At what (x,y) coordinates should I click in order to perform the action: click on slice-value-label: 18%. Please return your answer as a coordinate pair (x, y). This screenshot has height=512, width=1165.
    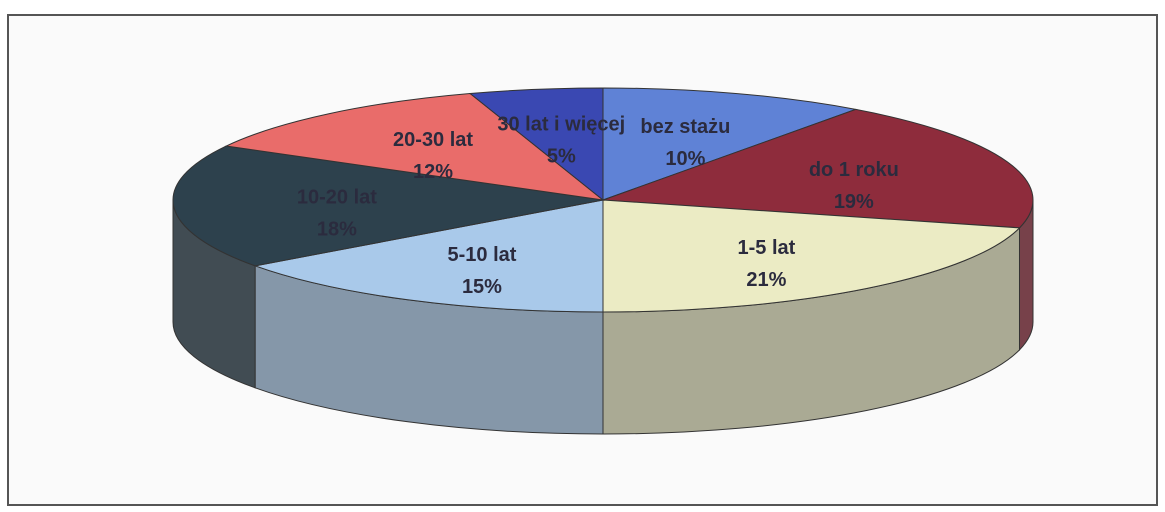
    Looking at the image, I should click on (337, 230).